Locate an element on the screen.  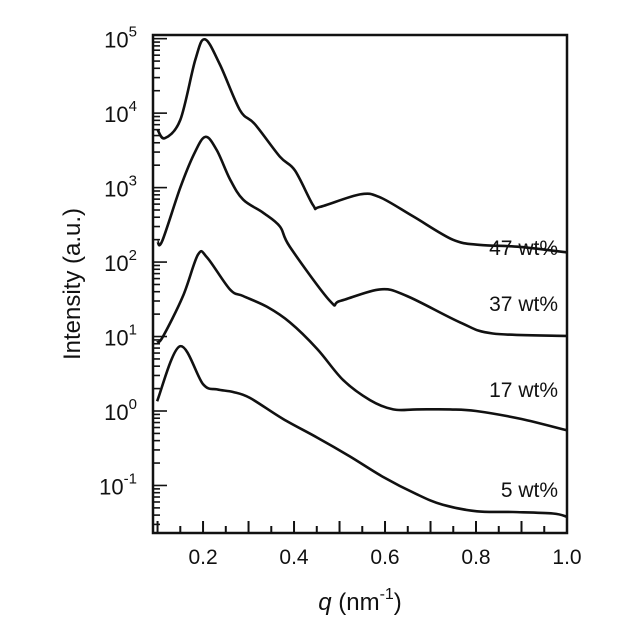
x-axis-label-symbol: q is located at coordinates (325, 602).